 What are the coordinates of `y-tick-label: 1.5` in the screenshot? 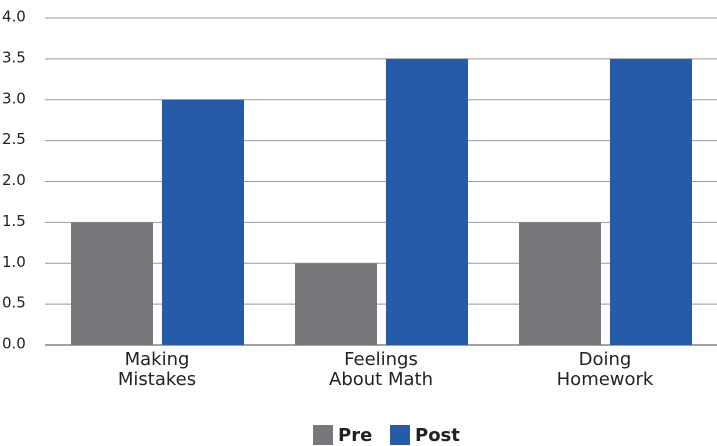 It's located at (14, 221).